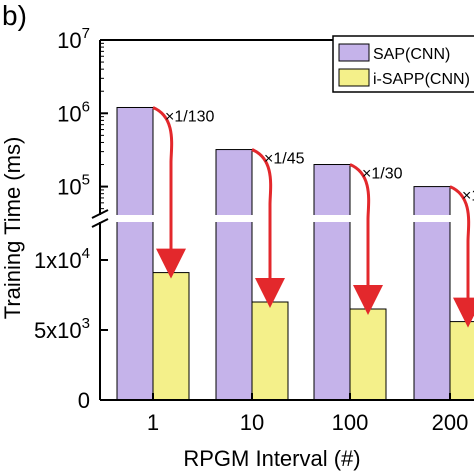 This screenshot has width=474, height=474. What do you see at coordinates (73, 39) in the screenshot?
I see `y-tick-label: 10⁷` at bounding box center [73, 39].